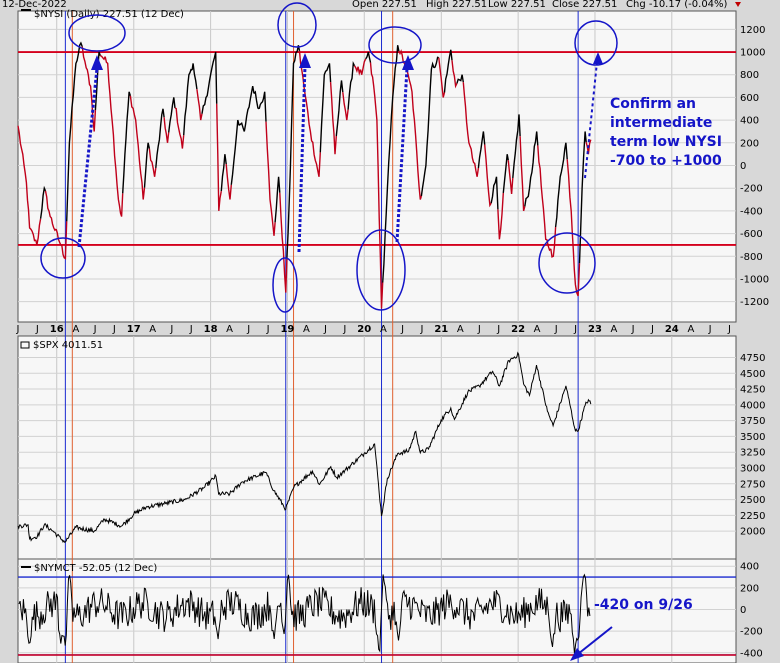 This screenshot has height=663, width=780. I want to click on nymct-legend-swatch, so click(26, 567).